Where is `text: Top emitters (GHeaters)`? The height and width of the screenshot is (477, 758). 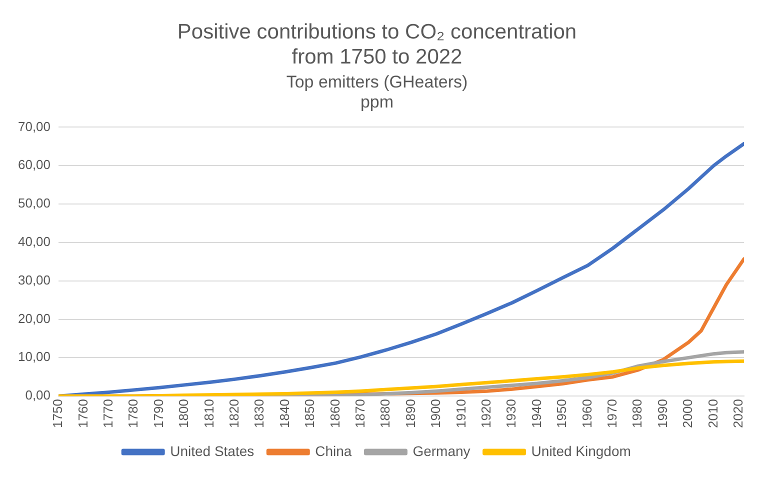
text: Top emitters (GHeaters) is located at coordinates (377, 82).